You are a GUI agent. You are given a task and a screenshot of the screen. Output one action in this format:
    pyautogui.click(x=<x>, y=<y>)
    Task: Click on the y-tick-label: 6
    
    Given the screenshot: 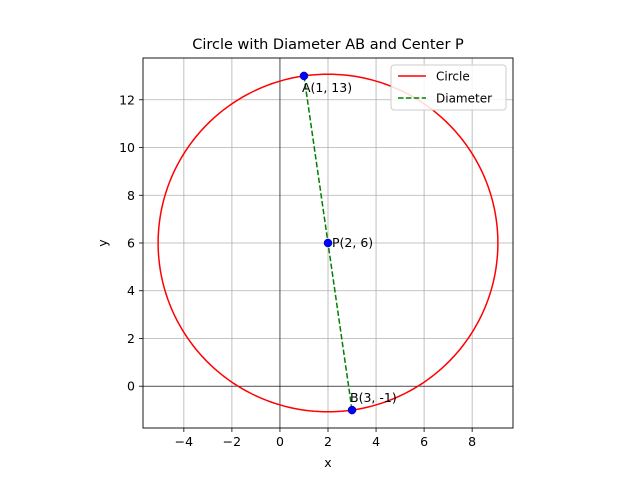 What is the action you would take?
    pyautogui.click(x=131, y=243)
    